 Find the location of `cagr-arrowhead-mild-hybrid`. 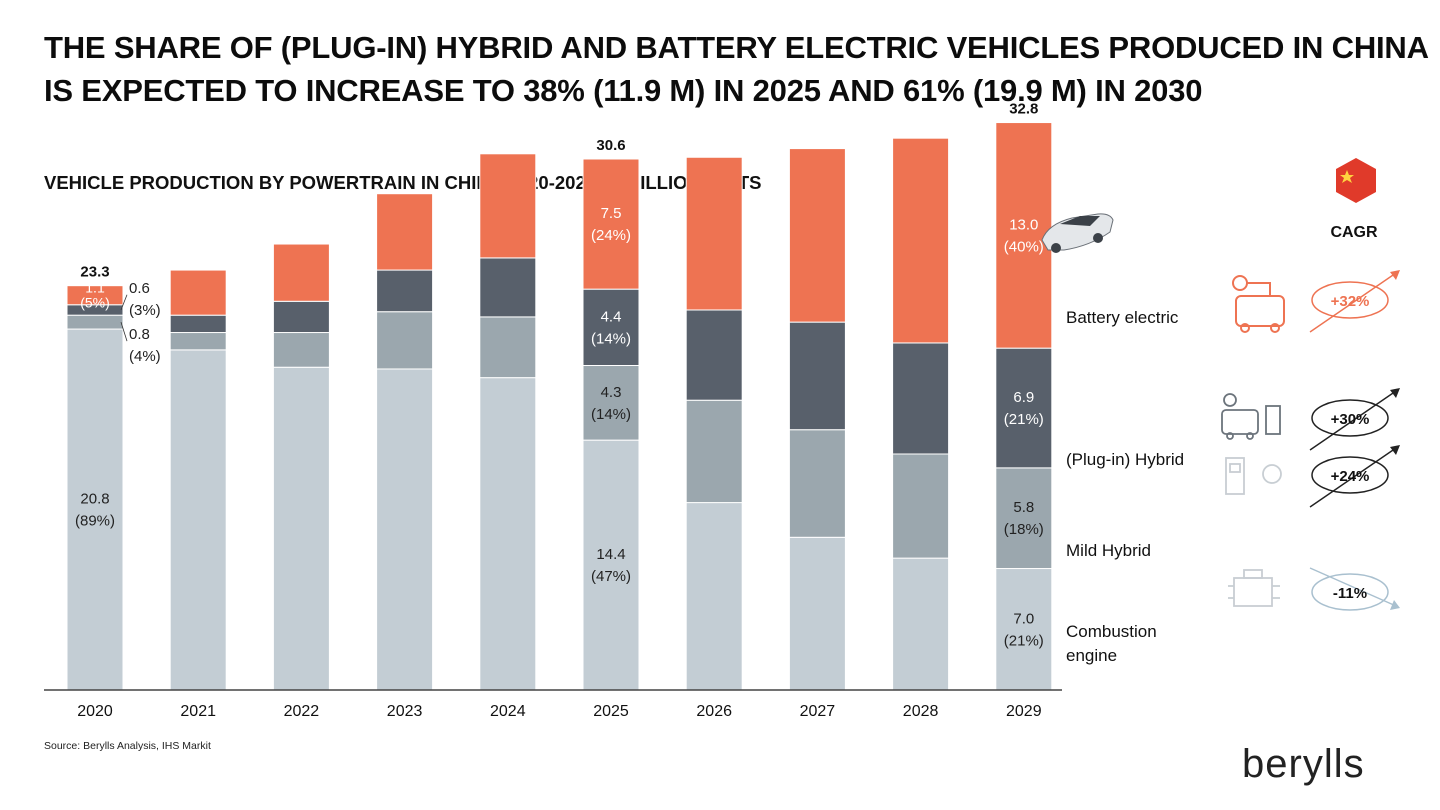

cagr-arrowhead-mild-hybrid is located at coordinates (1395, 450).